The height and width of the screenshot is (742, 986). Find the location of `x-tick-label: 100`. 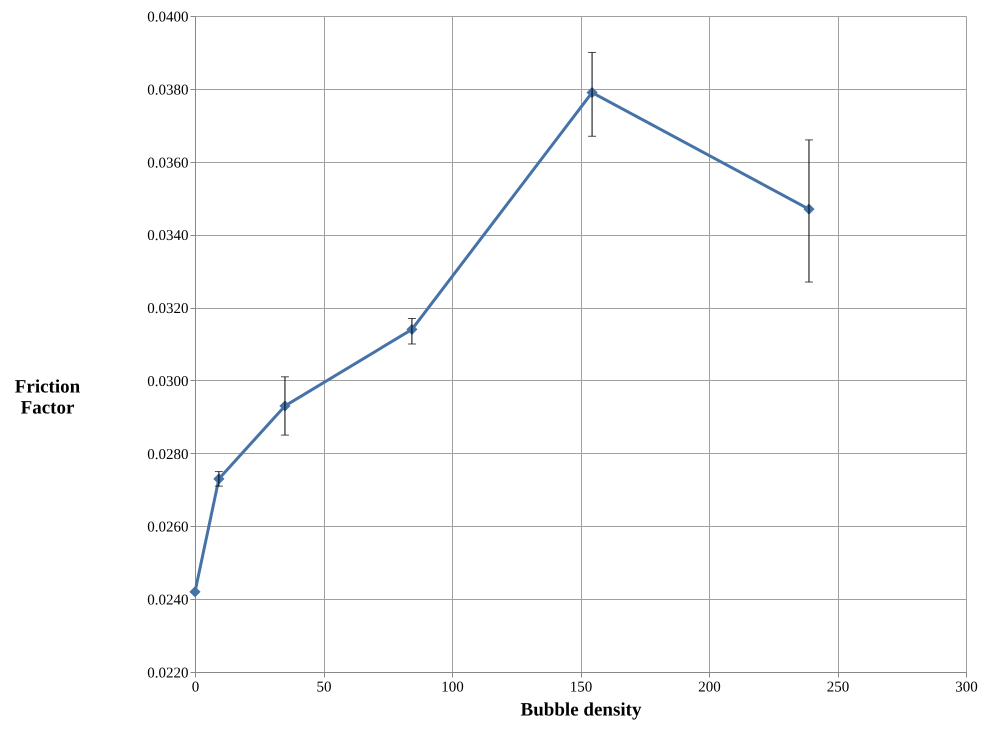

x-tick-label: 100 is located at coordinates (452, 688).